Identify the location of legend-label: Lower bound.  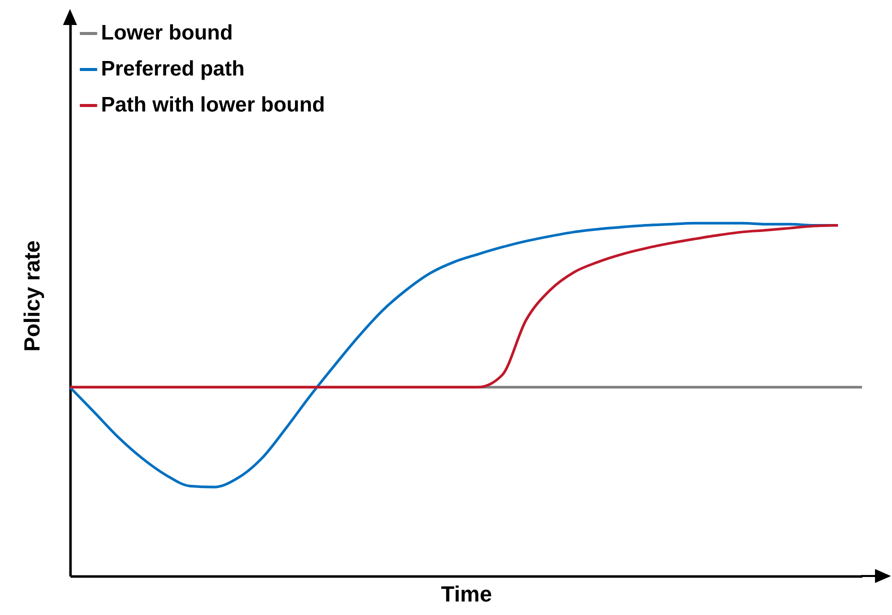
(167, 33).